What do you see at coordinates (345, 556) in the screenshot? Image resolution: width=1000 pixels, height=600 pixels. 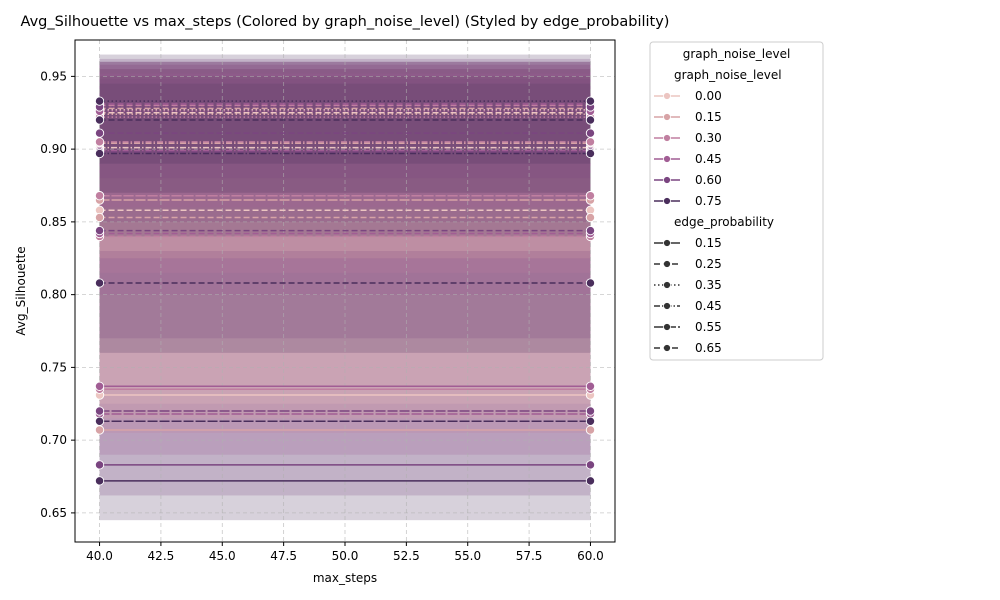 I see `x-tick-label: 50.0` at bounding box center [345, 556].